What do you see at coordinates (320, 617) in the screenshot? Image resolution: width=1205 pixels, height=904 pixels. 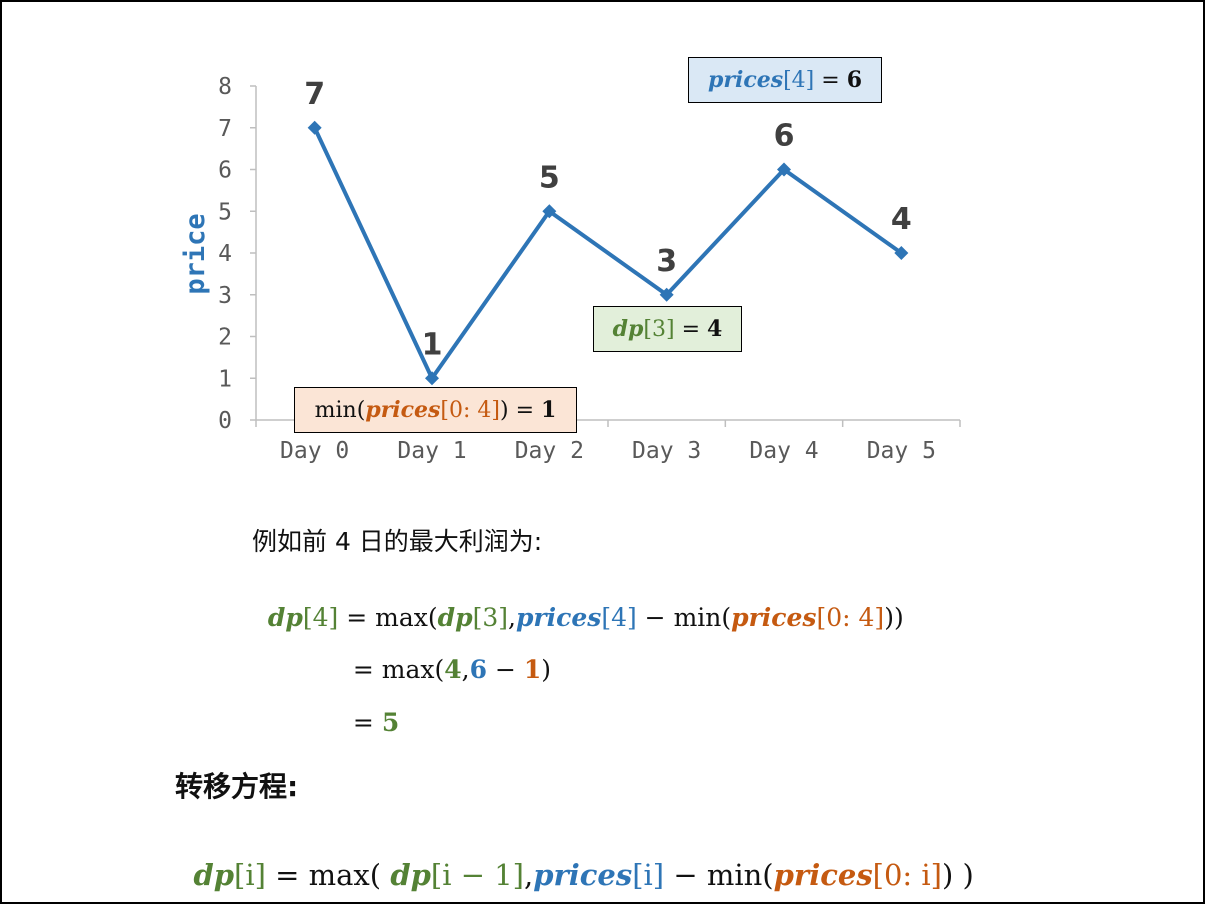 I see `lhs-idx: [4]` at bounding box center [320, 617].